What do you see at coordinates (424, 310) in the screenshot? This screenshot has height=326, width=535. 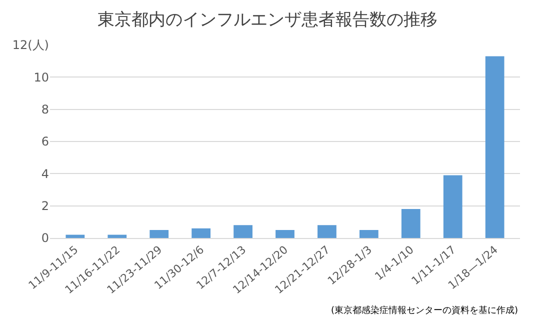 I see `text: (東京都感染症情報センターの資料を基に作成)` at bounding box center [424, 310].